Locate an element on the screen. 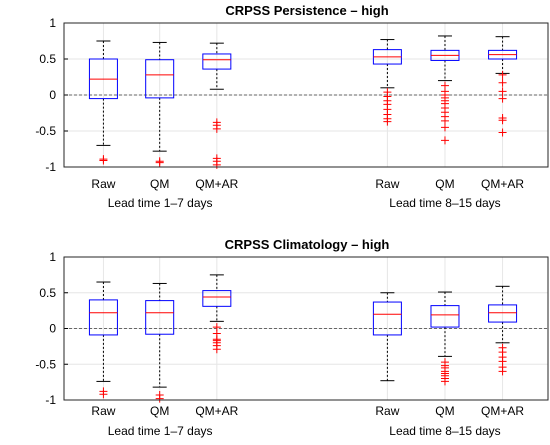 Image resolution: width=550 pixels, height=445 pixels. chart-title: CRPSS Persistence – high is located at coordinates (306, 10).